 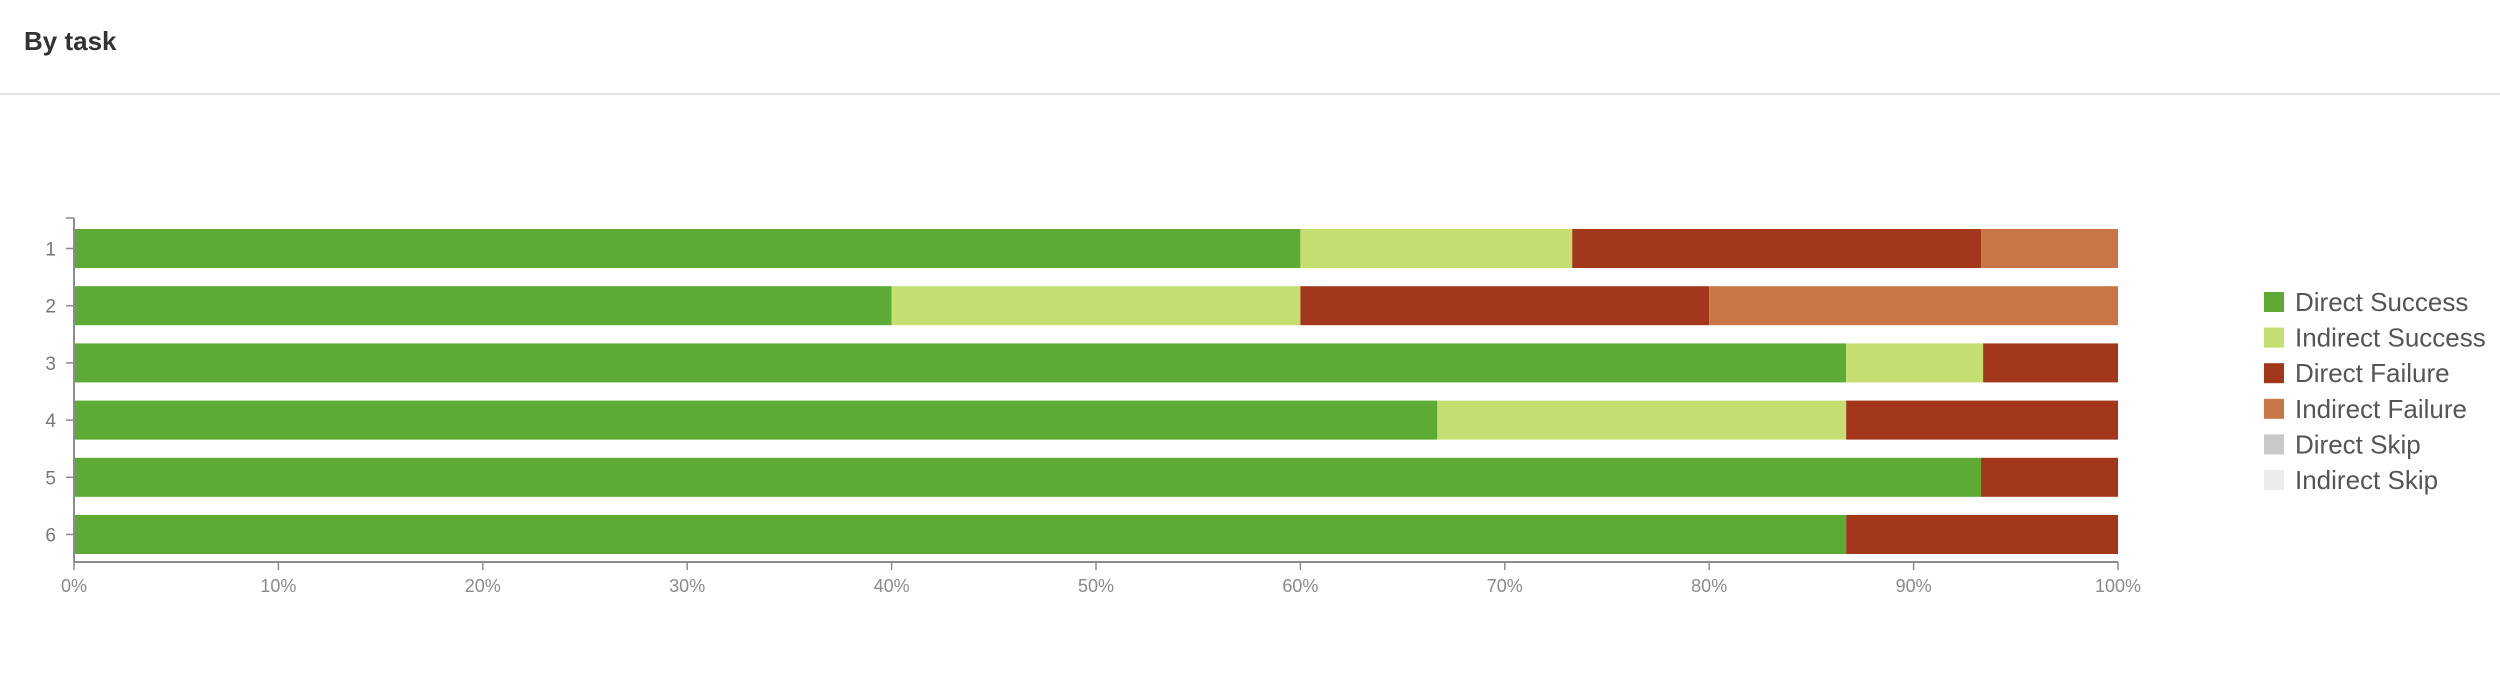 I want to click on bar-segment-3-direct-success, so click(x=960, y=363).